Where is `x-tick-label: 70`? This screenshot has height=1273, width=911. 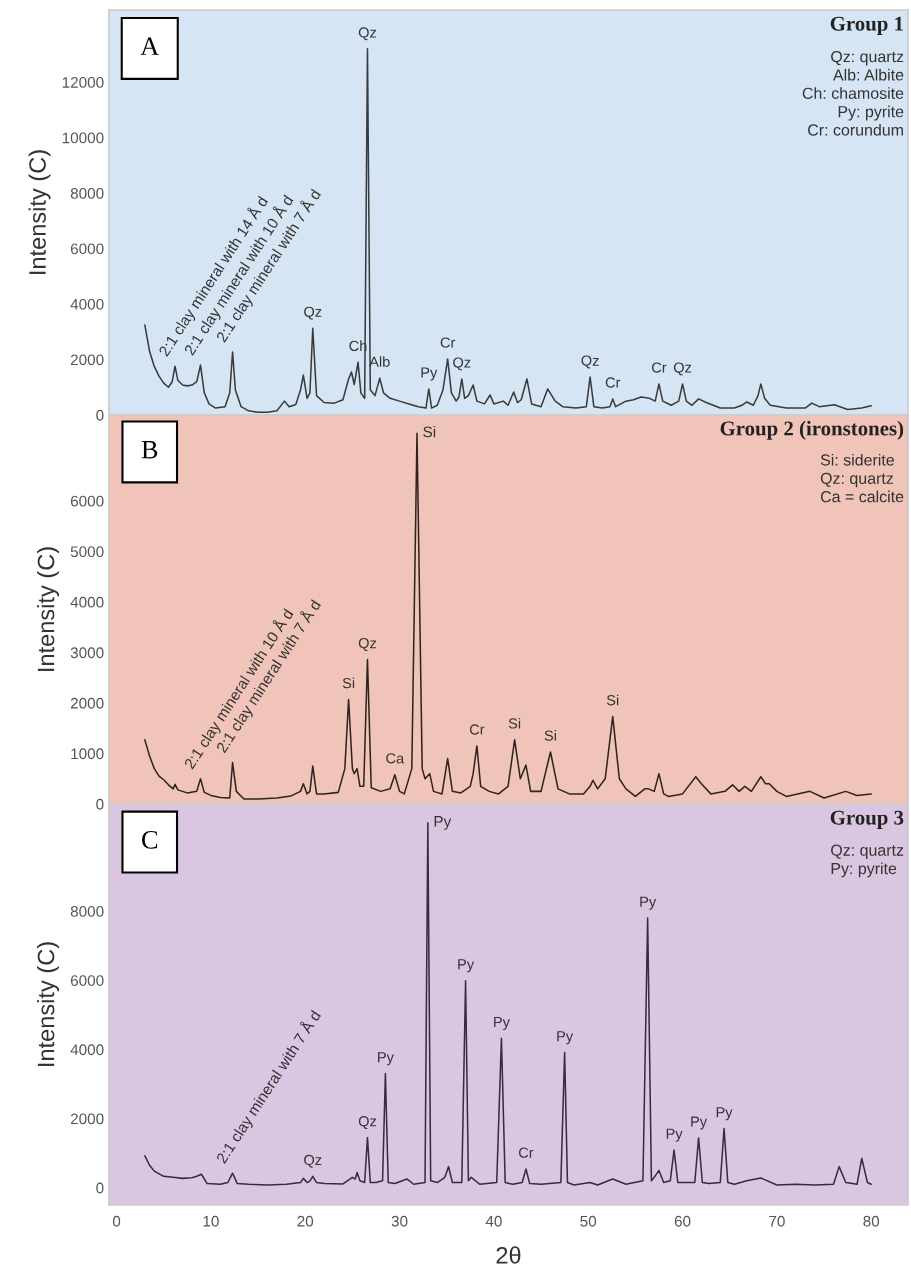
x-tick-label: 70 is located at coordinates (777, 1221).